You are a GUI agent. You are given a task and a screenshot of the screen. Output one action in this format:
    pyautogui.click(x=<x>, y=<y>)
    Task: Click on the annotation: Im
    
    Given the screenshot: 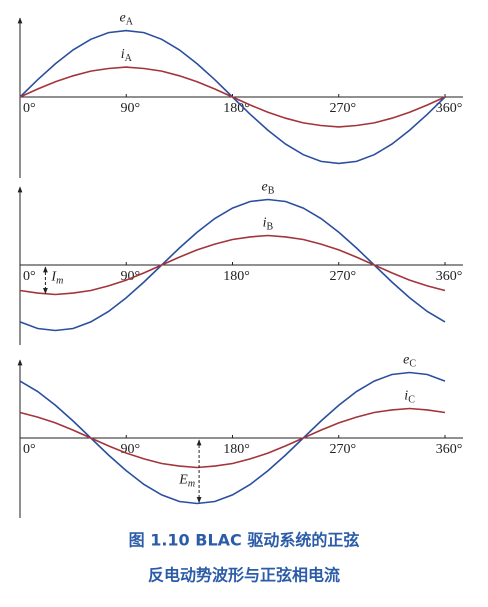 What is the action you would take?
    pyautogui.click(x=56, y=278)
    